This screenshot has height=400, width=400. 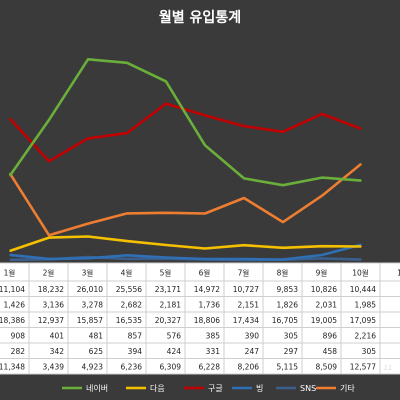 What do you see at coordinates (288, 304) in the screenshot?
I see `table-cell: 1,826` at bounding box center [288, 304].